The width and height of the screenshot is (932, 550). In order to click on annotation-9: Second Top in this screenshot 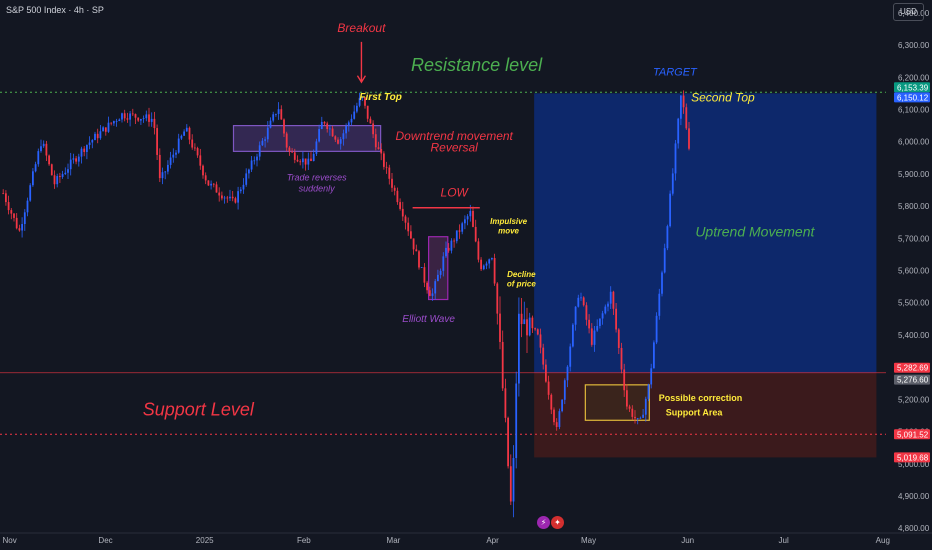, I will do `click(723, 97)`.